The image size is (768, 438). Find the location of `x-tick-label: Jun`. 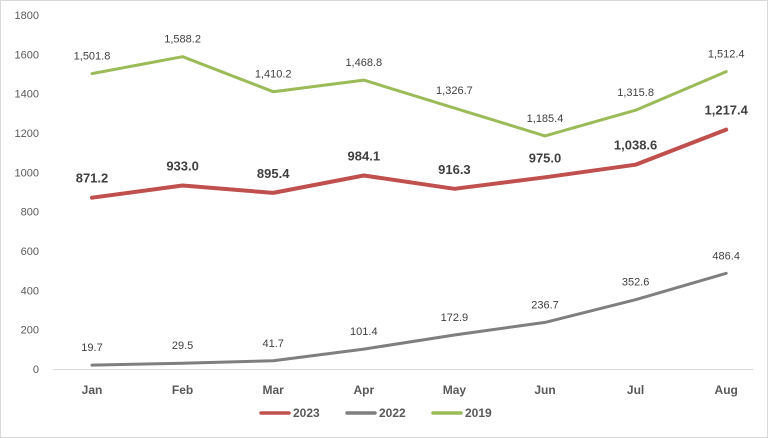

x-tick-label: Jun is located at coordinates (544, 390).